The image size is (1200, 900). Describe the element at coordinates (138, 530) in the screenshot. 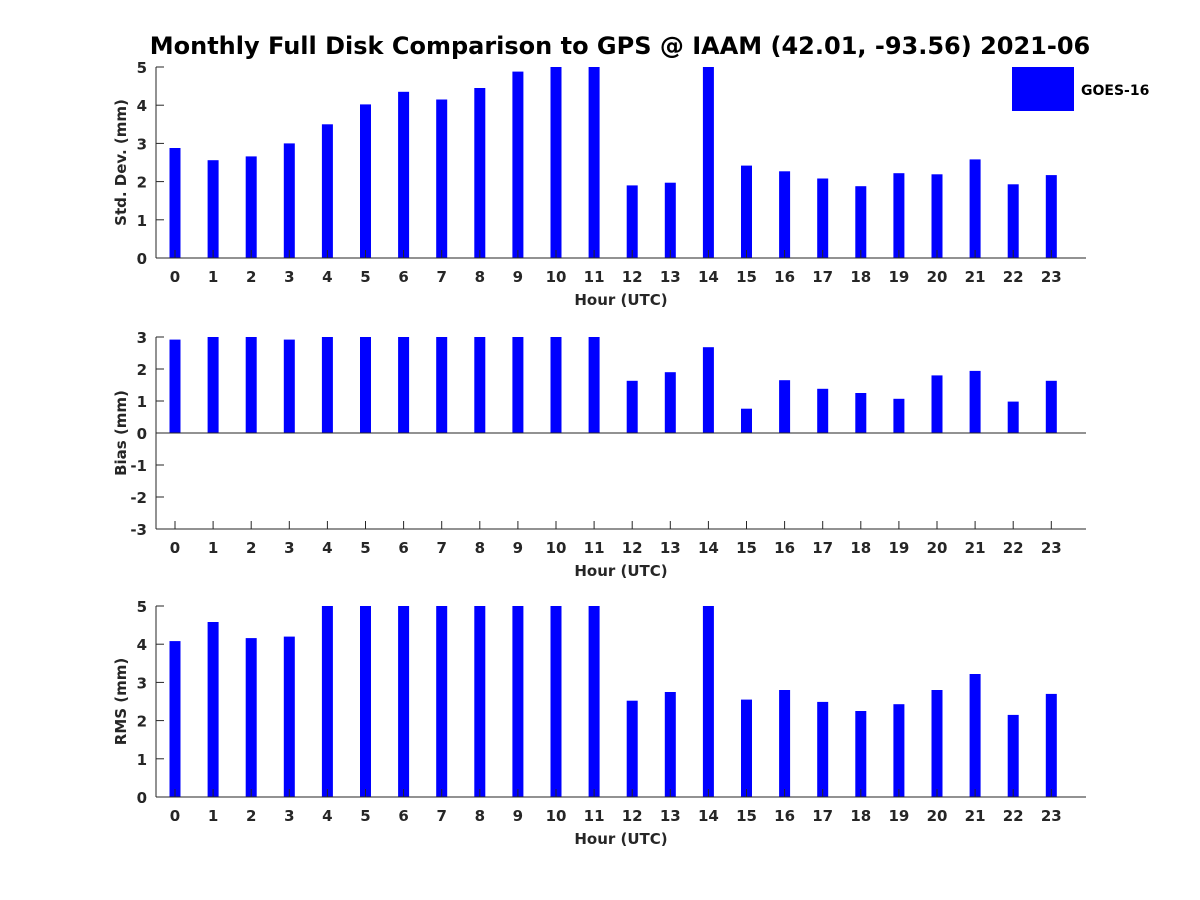

I see `bias-y-tick-label: -3` at that location.